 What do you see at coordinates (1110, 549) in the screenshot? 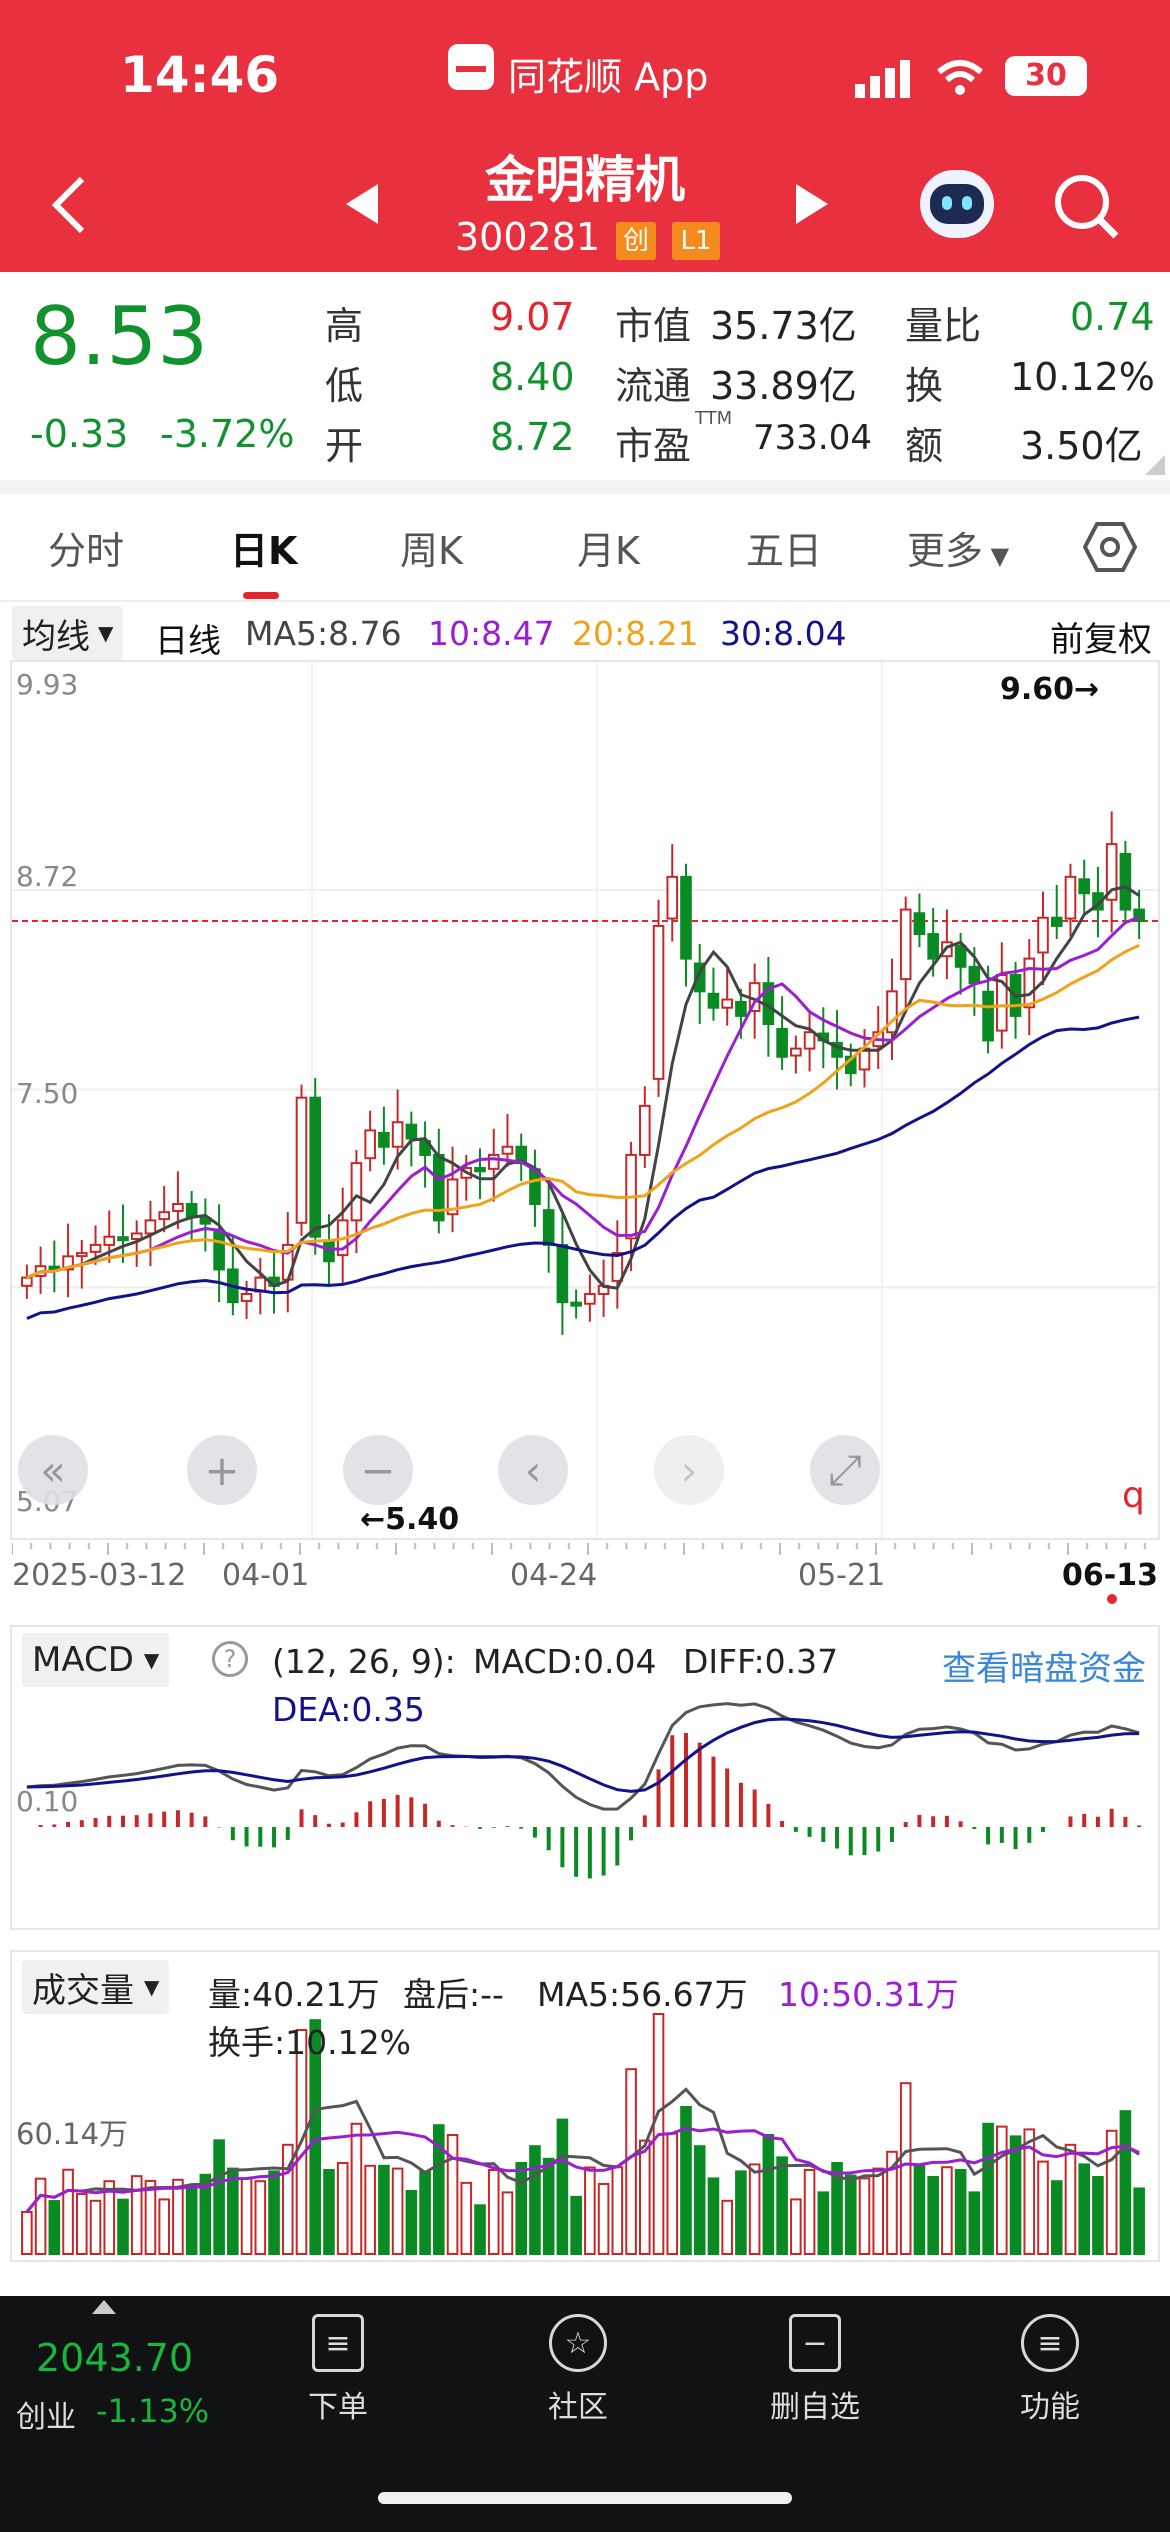
I see `settings-hexagon-icon` at bounding box center [1110, 549].